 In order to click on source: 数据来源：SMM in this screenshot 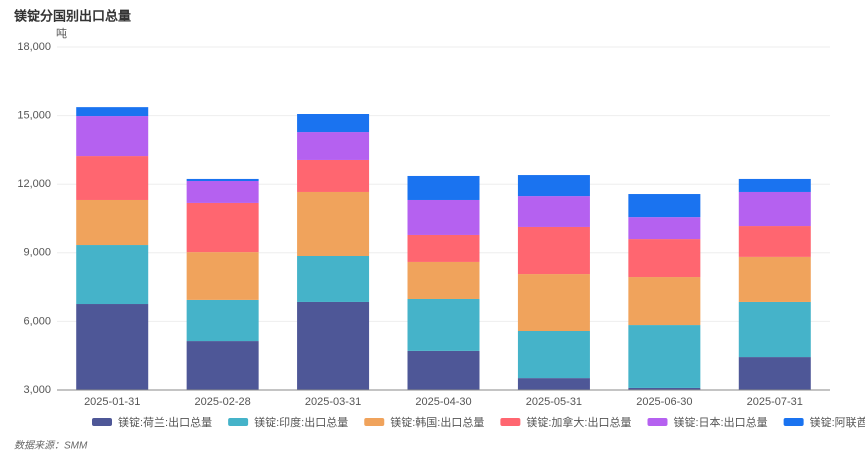, I will do `click(51, 446)`.